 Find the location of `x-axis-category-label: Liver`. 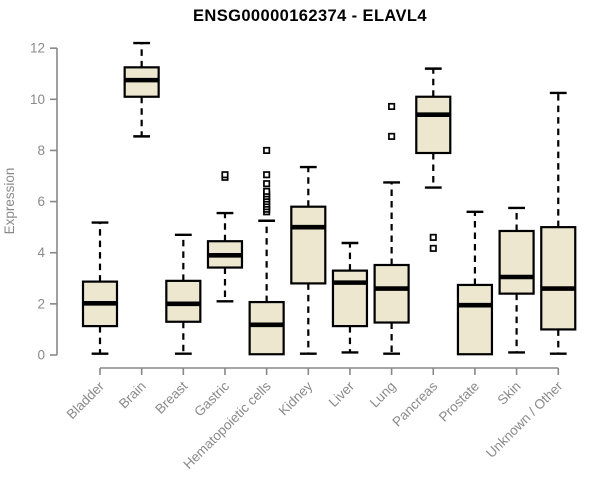

x-axis-category-label: Liver is located at coordinates (342, 394).